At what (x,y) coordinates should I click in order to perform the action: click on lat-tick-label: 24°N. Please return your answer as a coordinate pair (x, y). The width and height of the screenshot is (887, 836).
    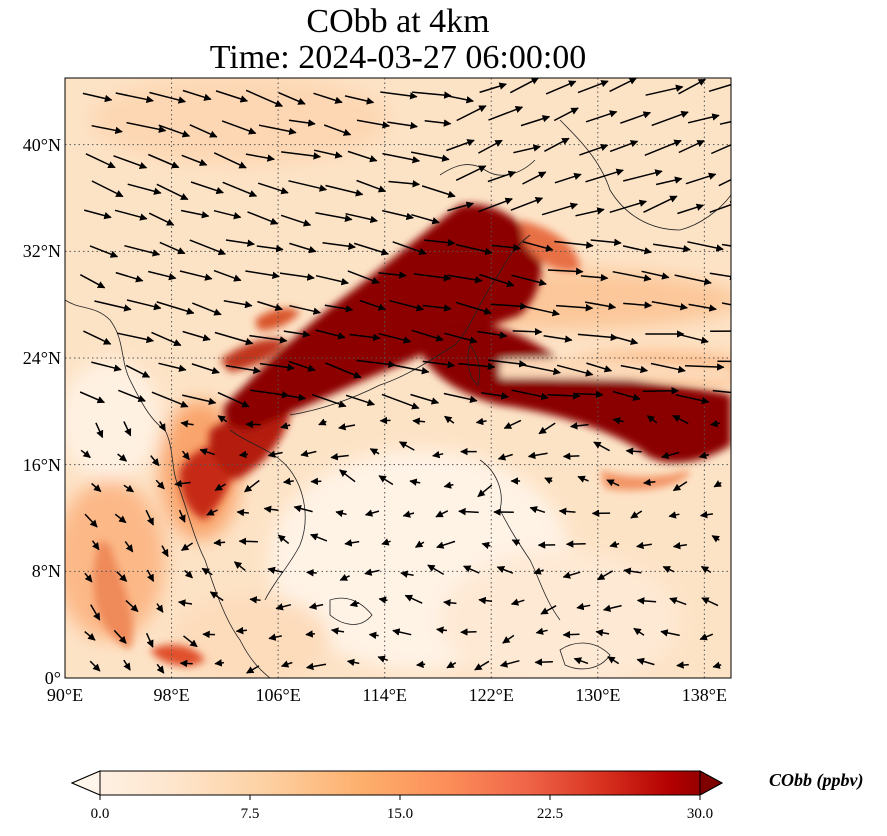
    Looking at the image, I should click on (41, 358).